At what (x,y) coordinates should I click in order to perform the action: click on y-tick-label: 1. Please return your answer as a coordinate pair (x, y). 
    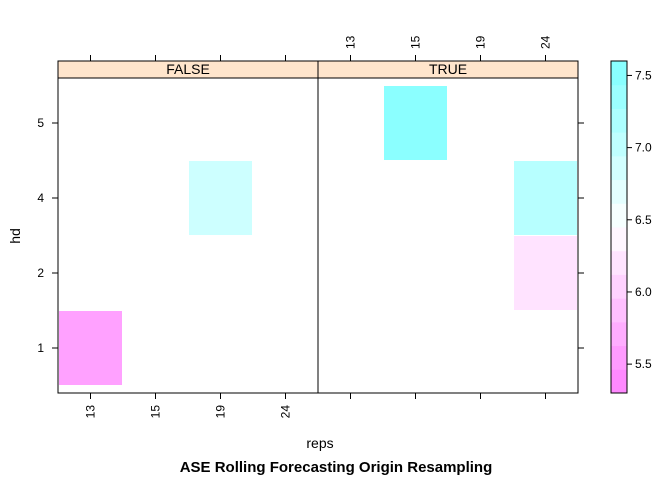
    Looking at the image, I should click on (40, 348).